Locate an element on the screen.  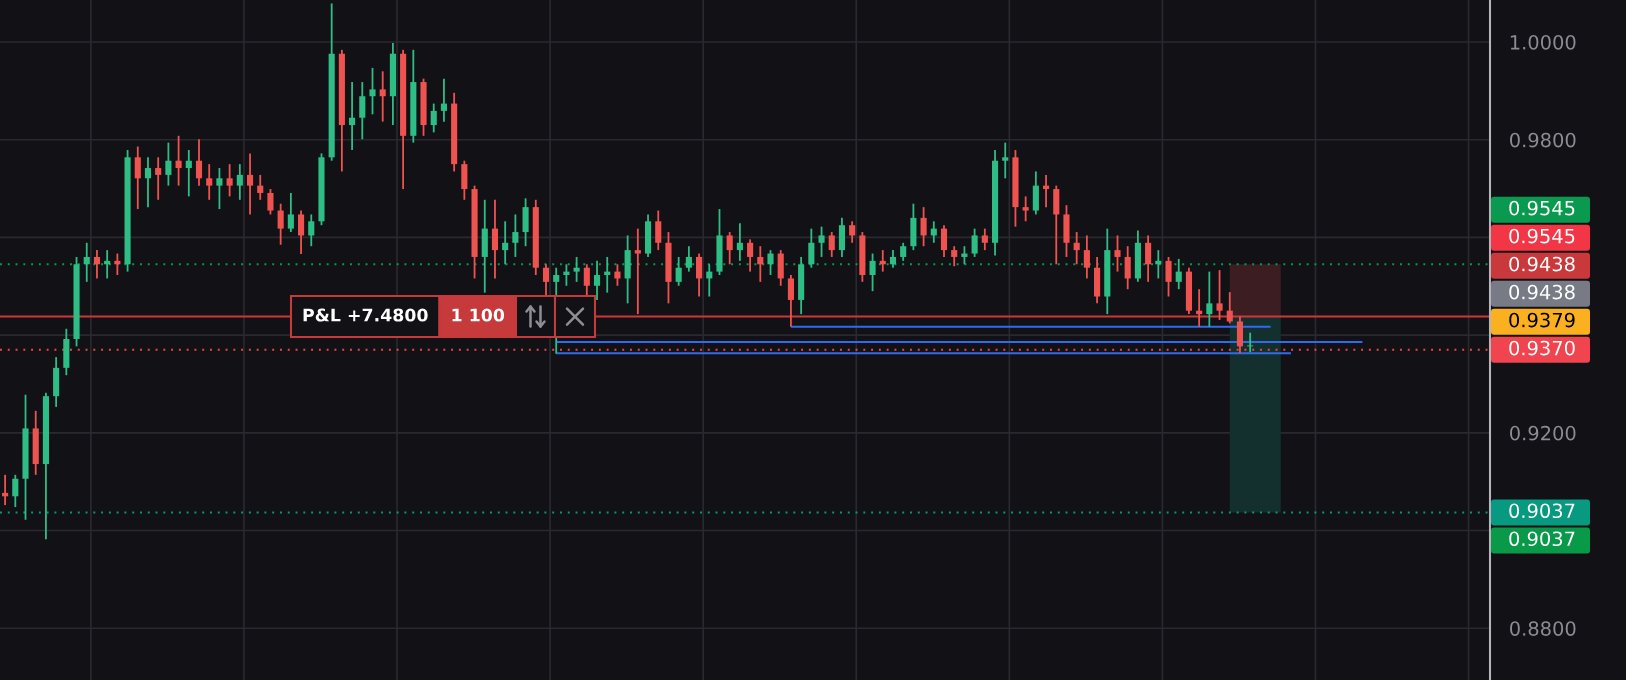
ref-line-label: 0.9438 is located at coordinates (1542, 264).